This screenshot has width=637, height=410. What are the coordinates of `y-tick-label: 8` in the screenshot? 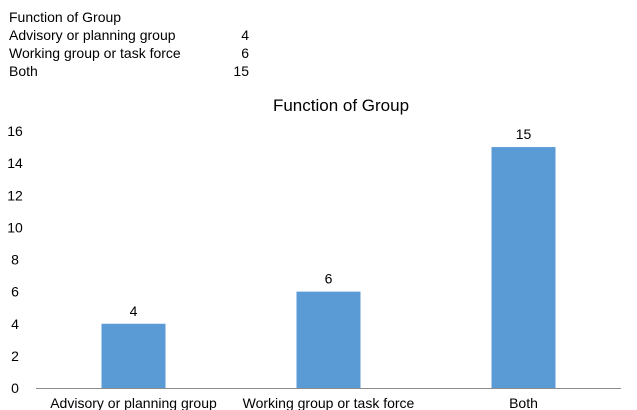 It's located at (15, 260).